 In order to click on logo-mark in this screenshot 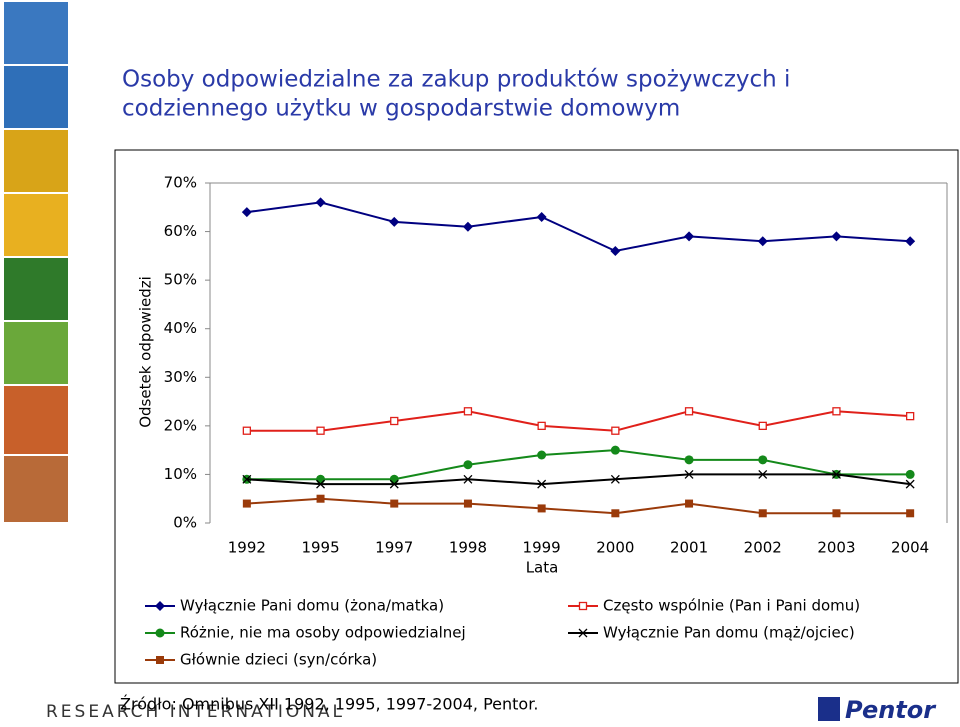, I will do `click(829, 709)`.